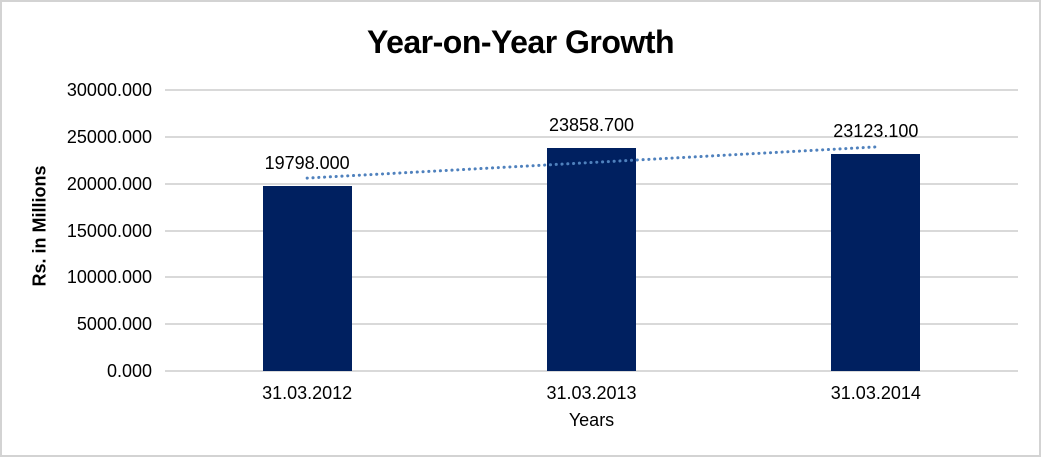 This screenshot has width=1041, height=457. Describe the element at coordinates (876, 262) in the screenshot. I see `bar-31.03.2014` at that location.